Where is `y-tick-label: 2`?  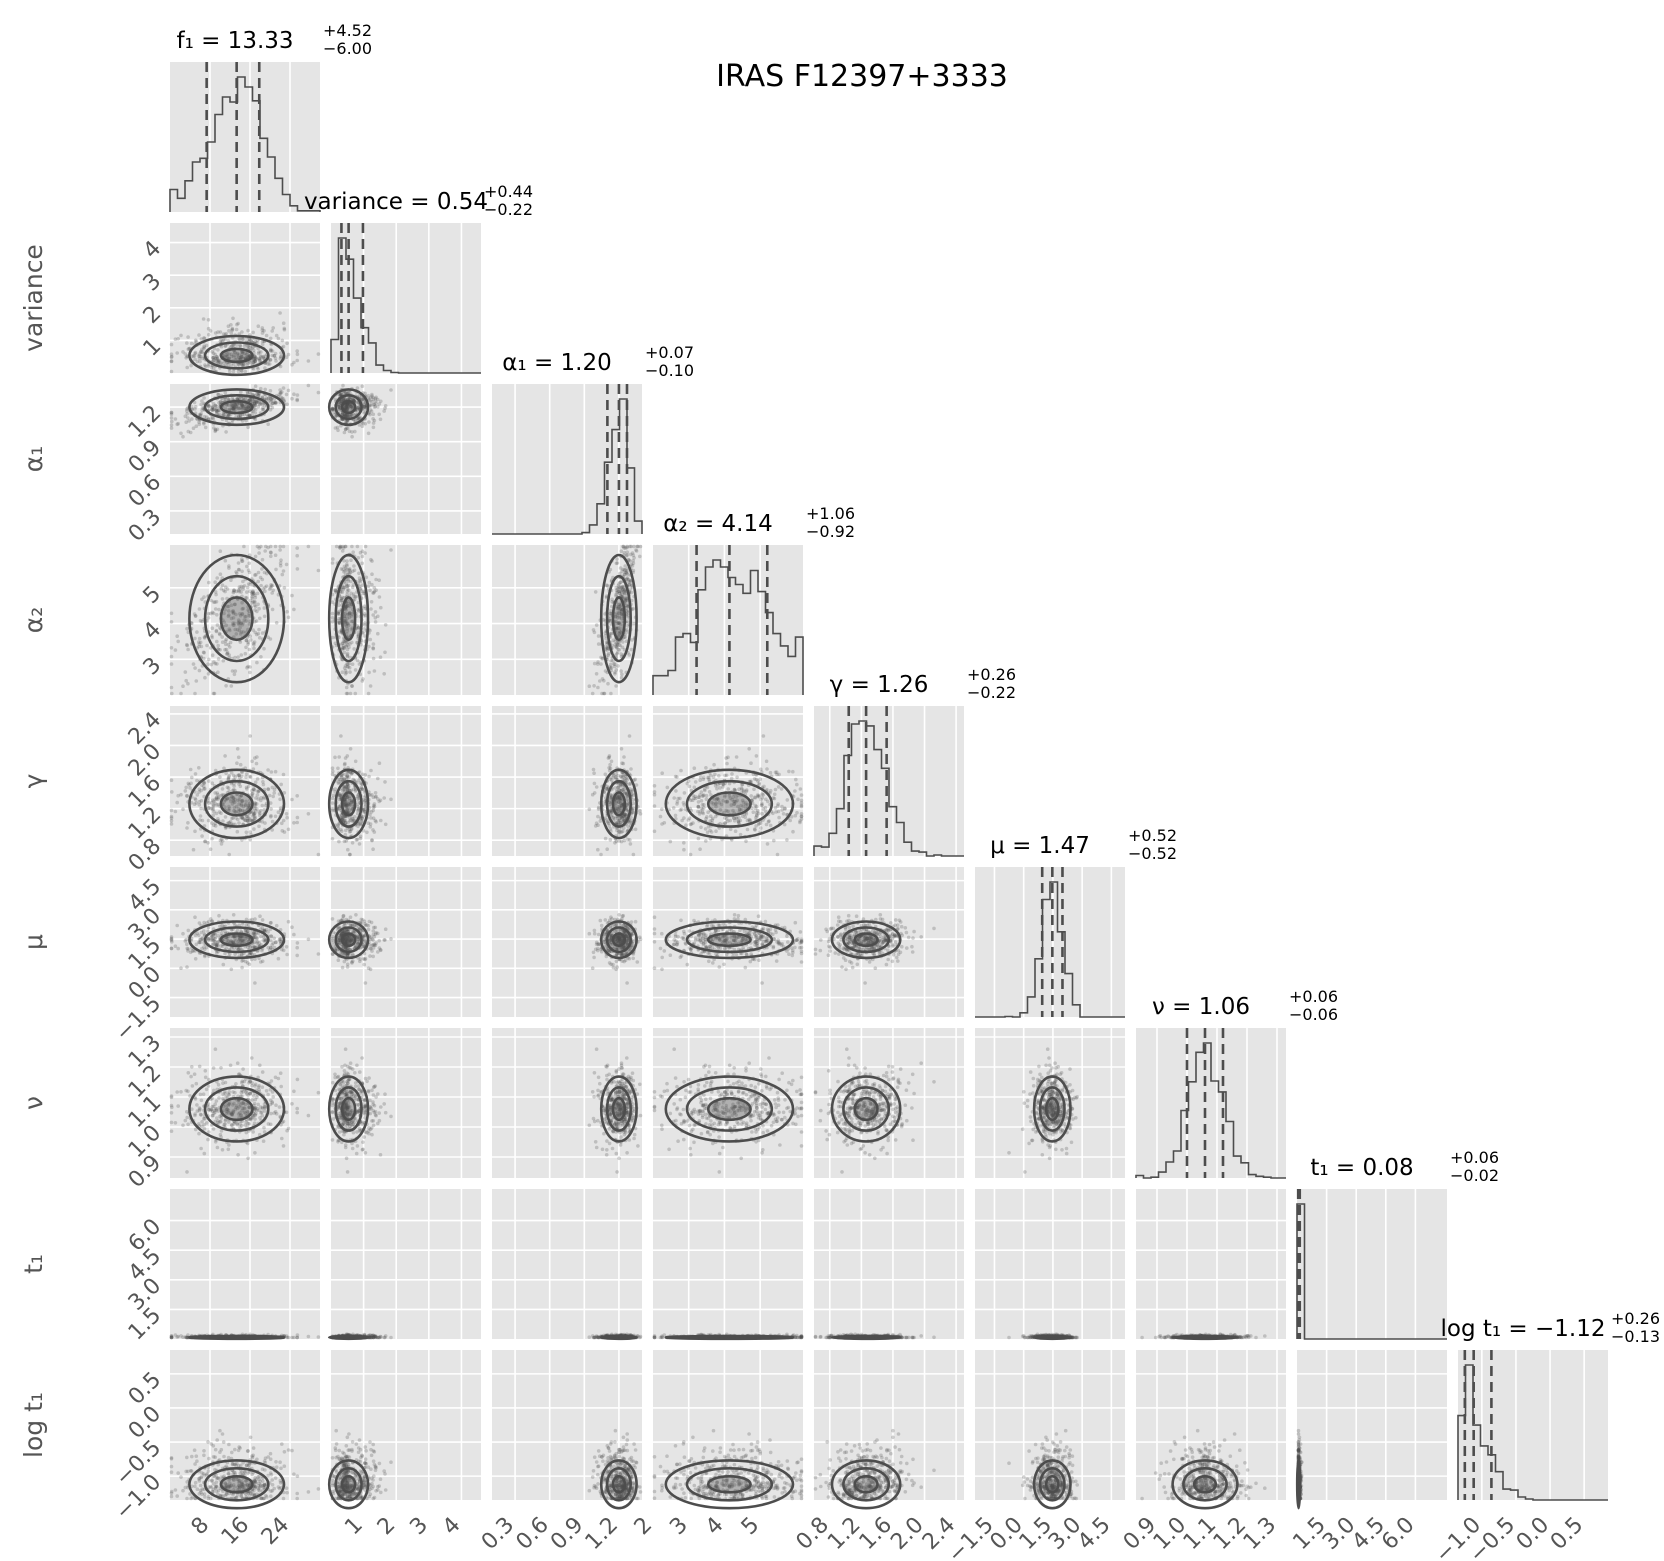 y-tick-label: 2 is located at coordinates (153, 315).